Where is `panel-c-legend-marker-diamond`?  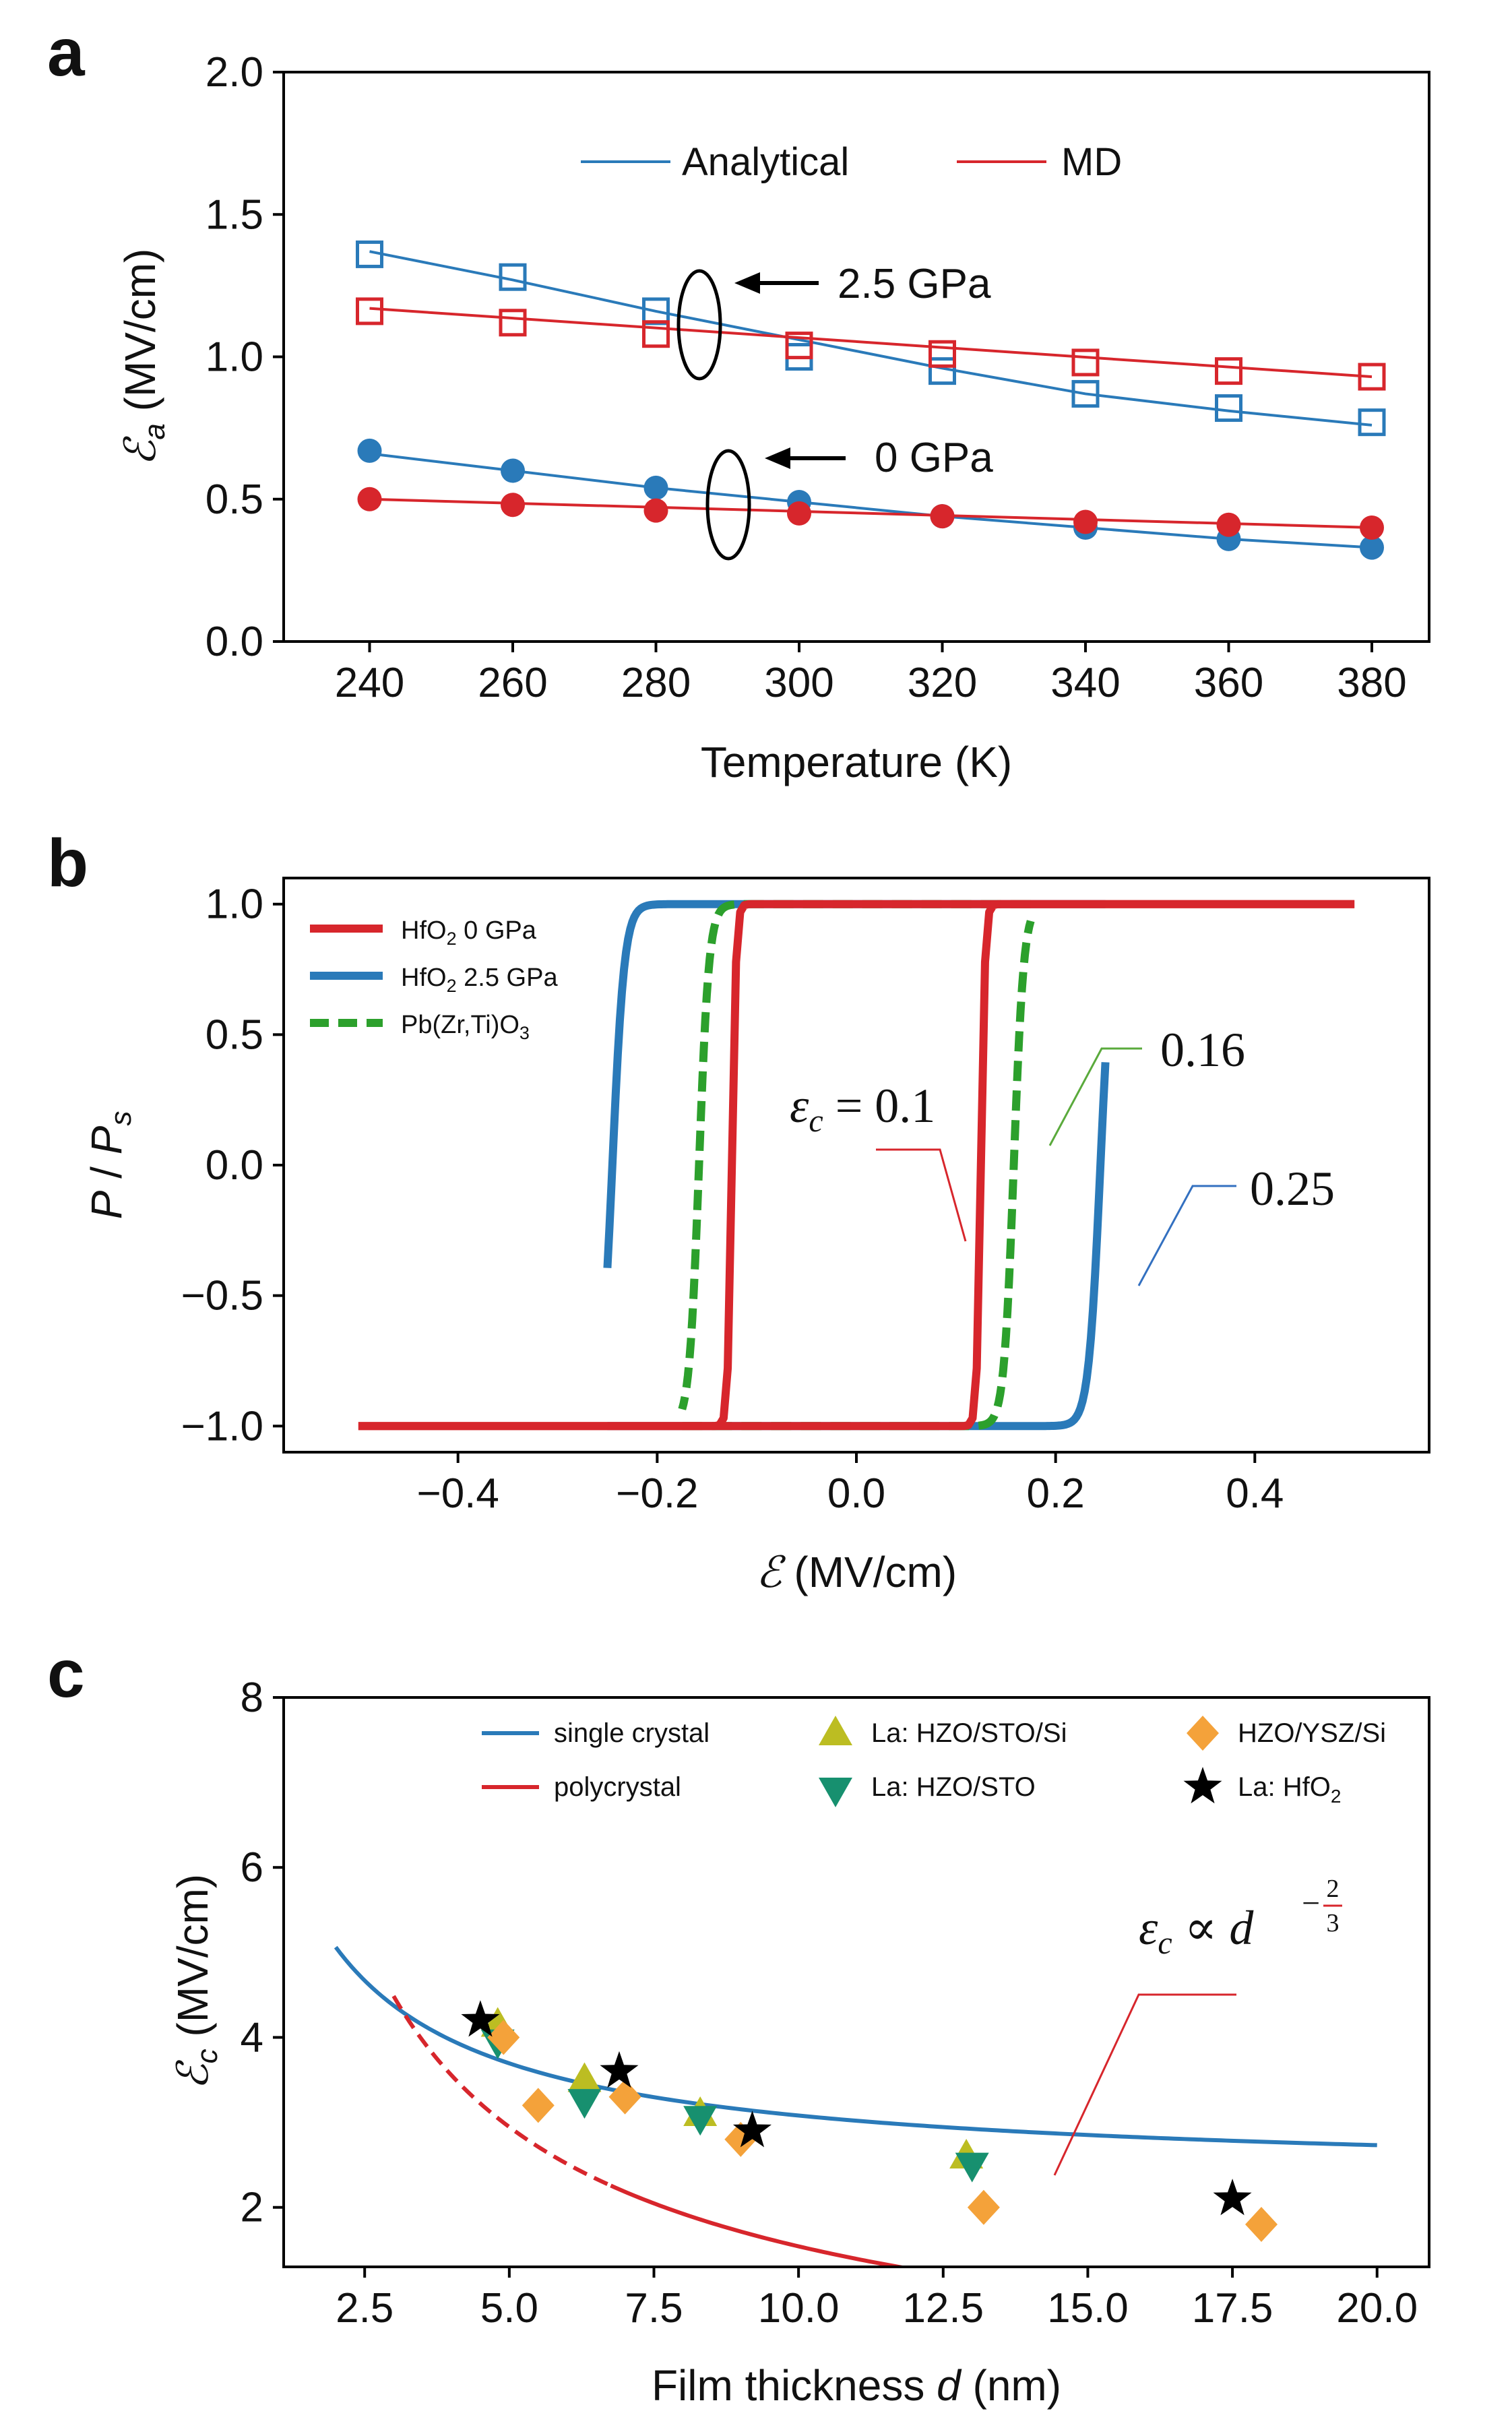
panel-c-legend-marker-diamond is located at coordinates (1203, 1734).